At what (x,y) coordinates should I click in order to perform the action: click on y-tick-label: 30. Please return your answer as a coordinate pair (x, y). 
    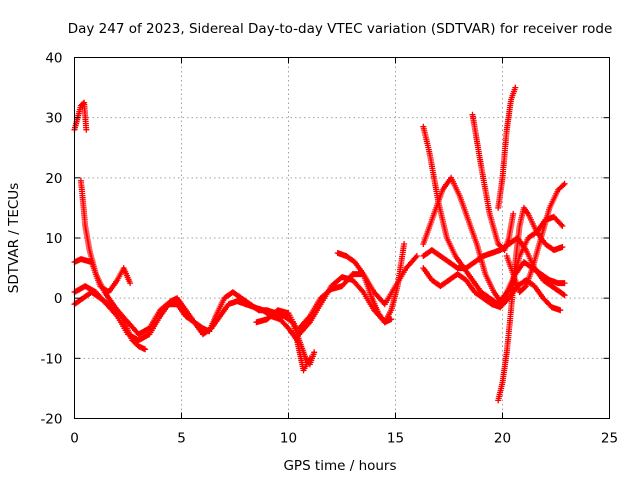
    Looking at the image, I should click on (53, 119).